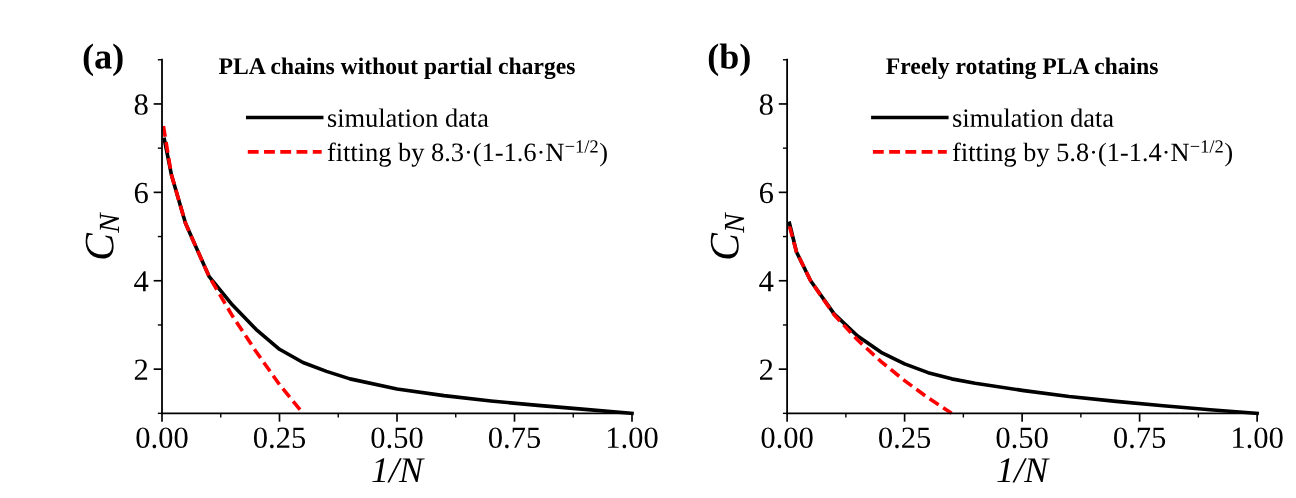 The image size is (1296, 498). Describe the element at coordinates (467, 153) in the screenshot. I see `legend-label: fitting by 8.3·(1-1.6·N$^{−1/2}$)` at that location.